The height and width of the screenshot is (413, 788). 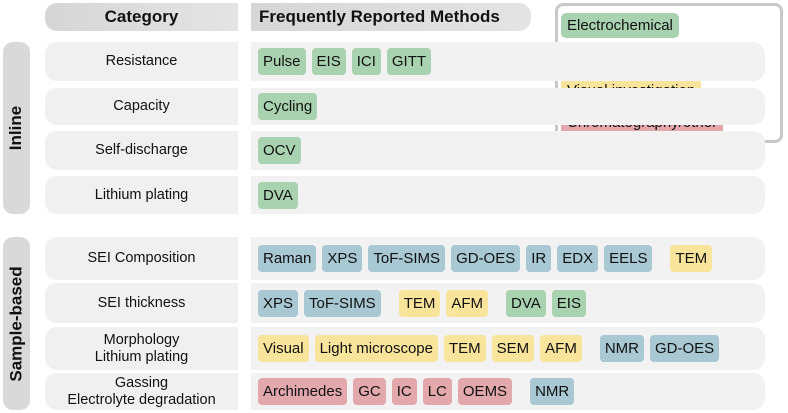 What do you see at coordinates (141, 348) in the screenshot?
I see `category-cell: Morphology Lithium plating` at bounding box center [141, 348].